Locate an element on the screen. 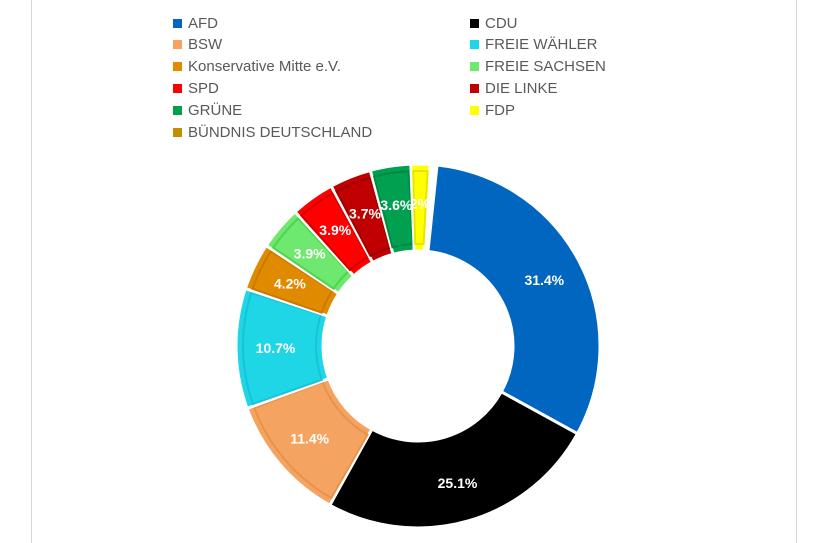  legend-item: AFD is located at coordinates (195, 23).